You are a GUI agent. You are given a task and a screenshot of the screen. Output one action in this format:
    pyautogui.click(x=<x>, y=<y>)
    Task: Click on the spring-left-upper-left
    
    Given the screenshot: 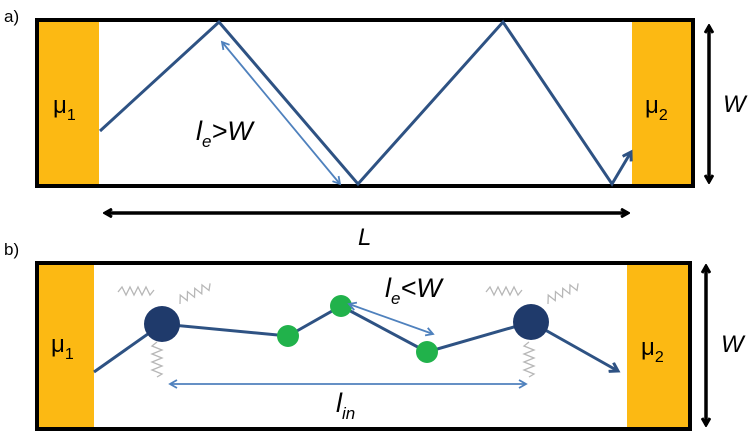 What is the action you would take?
    pyautogui.click(x=136, y=291)
    